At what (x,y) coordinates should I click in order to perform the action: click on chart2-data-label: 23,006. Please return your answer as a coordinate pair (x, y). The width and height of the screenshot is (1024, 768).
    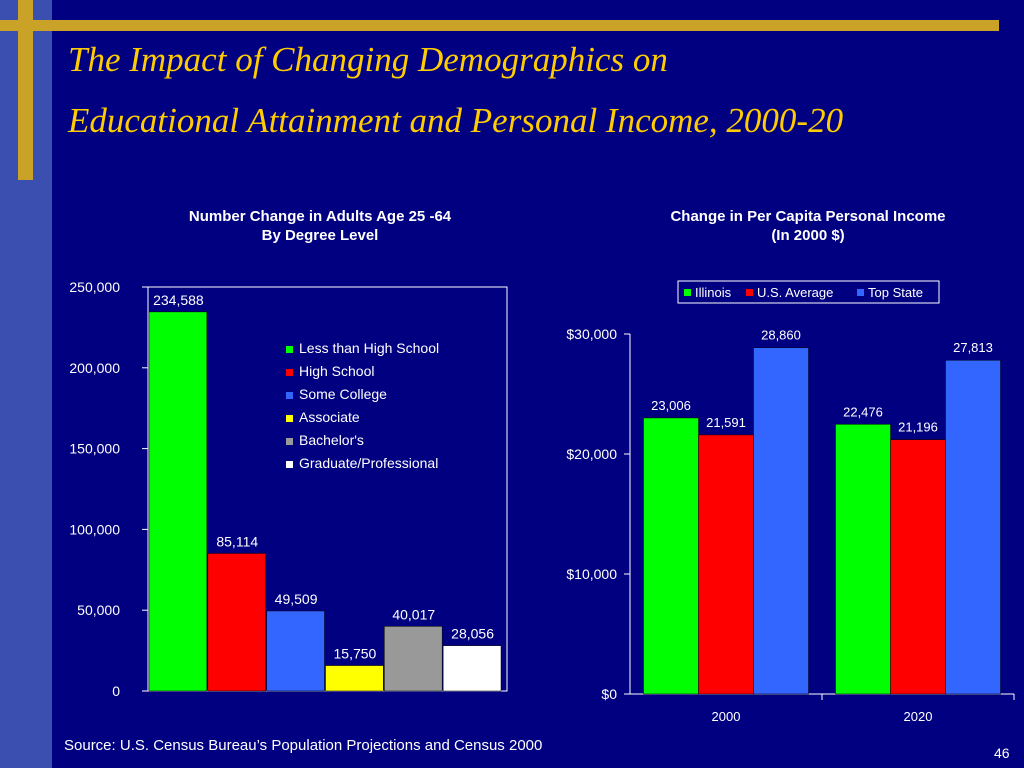
    Looking at the image, I should click on (671, 405).